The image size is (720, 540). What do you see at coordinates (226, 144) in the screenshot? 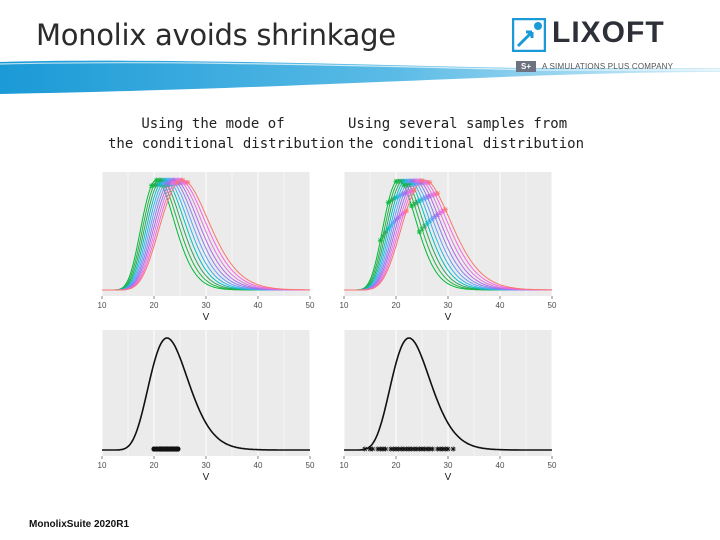
I see `caption-left-line2: the conditional distribution` at bounding box center [226, 144].